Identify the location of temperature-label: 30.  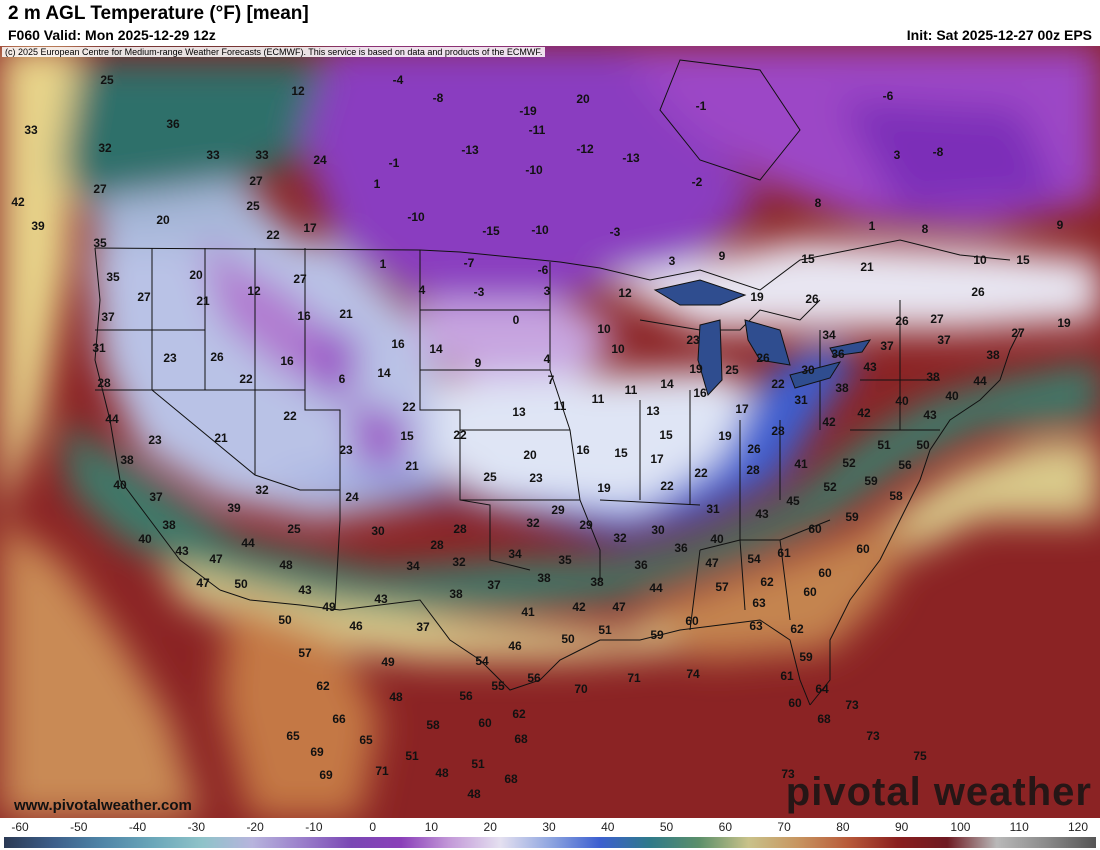
(808, 370).